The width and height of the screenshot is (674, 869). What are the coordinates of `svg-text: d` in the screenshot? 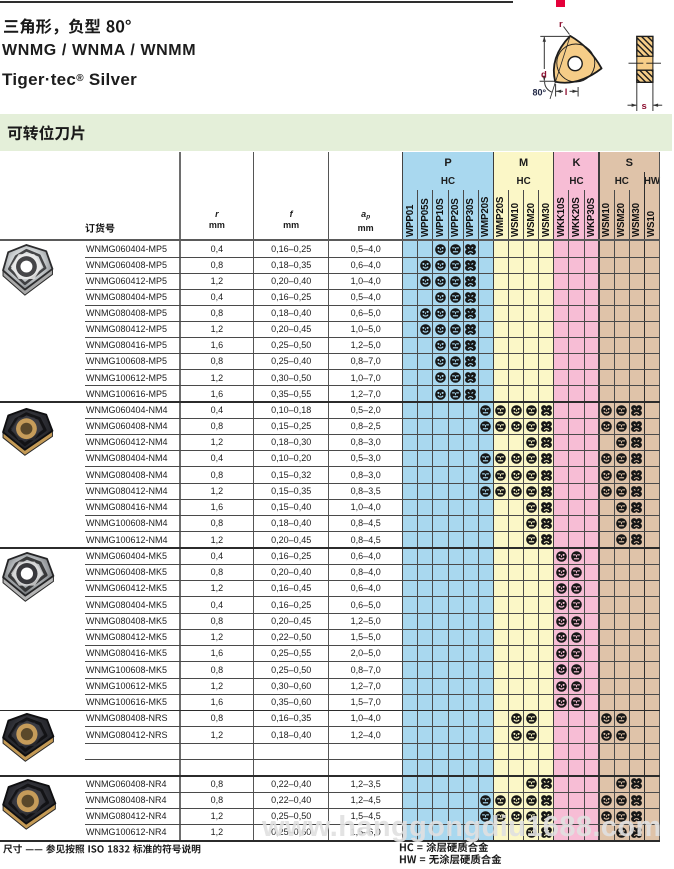 It's located at (544, 75).